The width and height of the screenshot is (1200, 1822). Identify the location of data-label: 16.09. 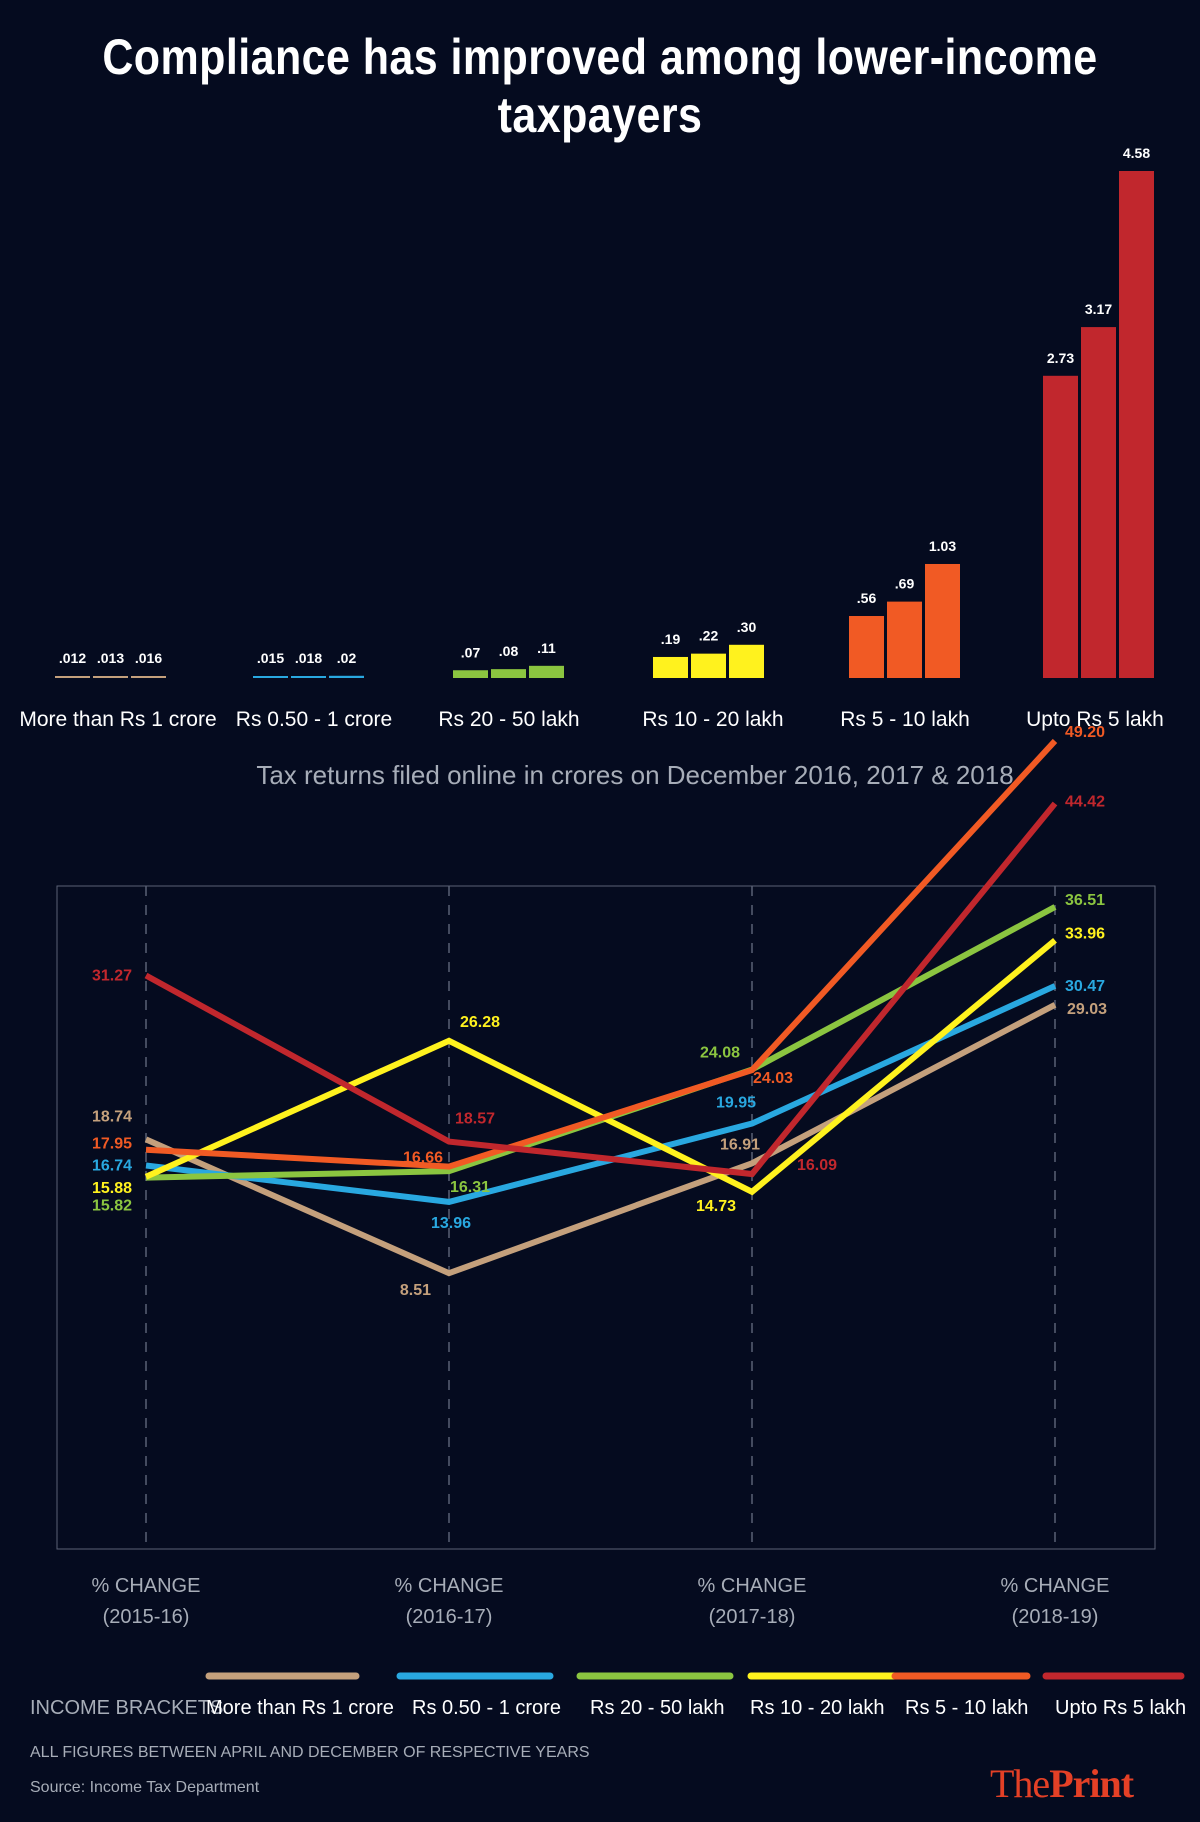
(817, 1165).